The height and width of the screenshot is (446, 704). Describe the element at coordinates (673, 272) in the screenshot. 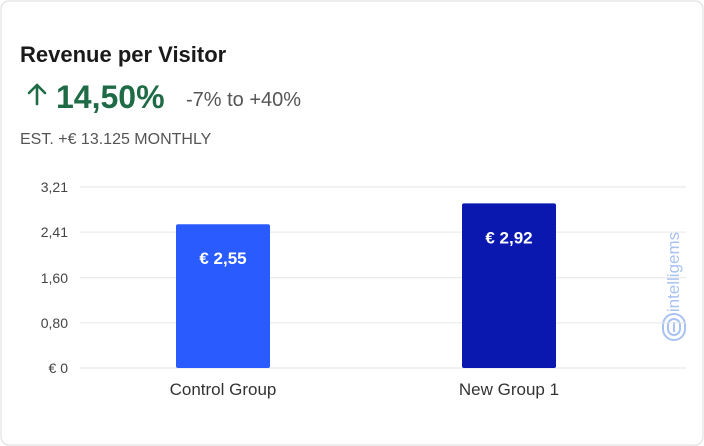

I see `watermark: intelligems` at that location.